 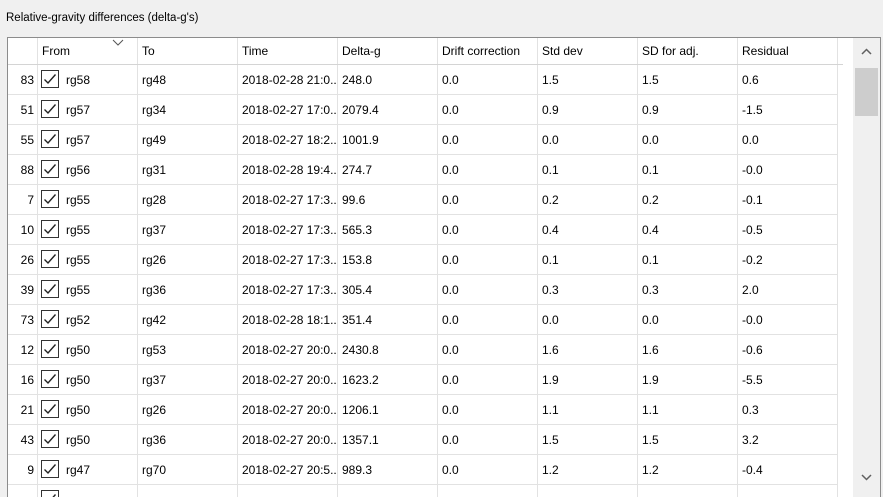 I want to click on cell-from: rg56, so click(x=88, y=170).